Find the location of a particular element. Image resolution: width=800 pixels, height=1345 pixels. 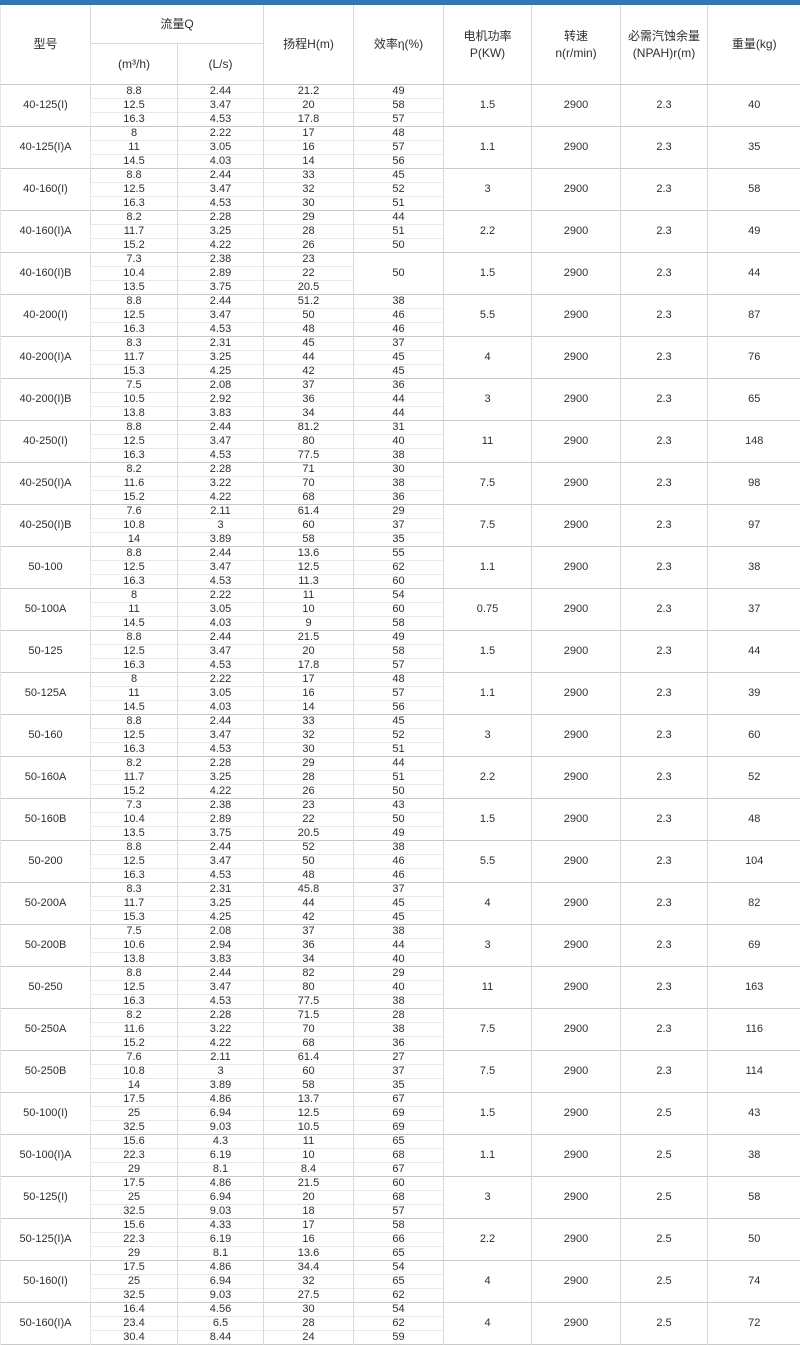

flow-m3h-cell: 15.2 is located at coordinates (134, 1044).